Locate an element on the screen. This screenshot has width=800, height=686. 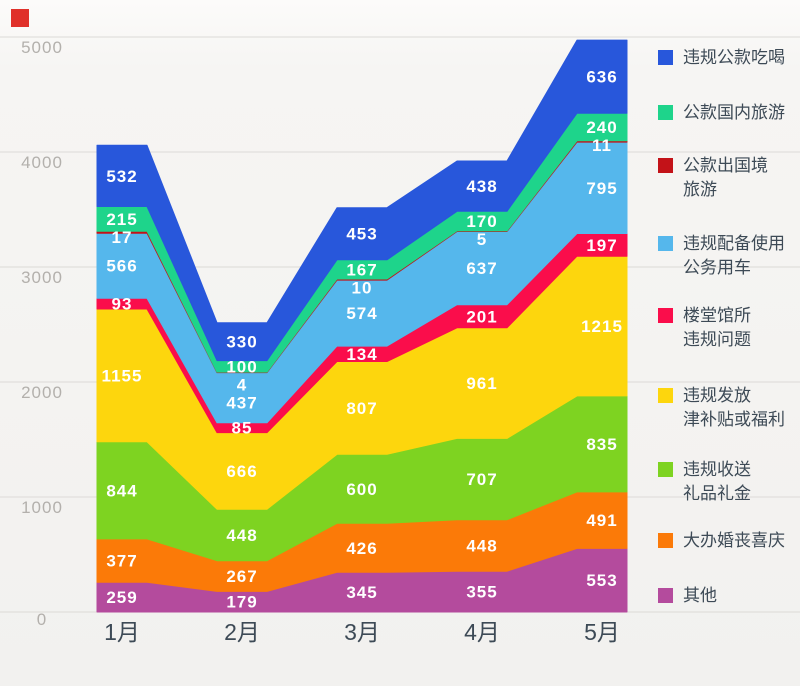
value-label: 377 is located at coordinates (121, 561).